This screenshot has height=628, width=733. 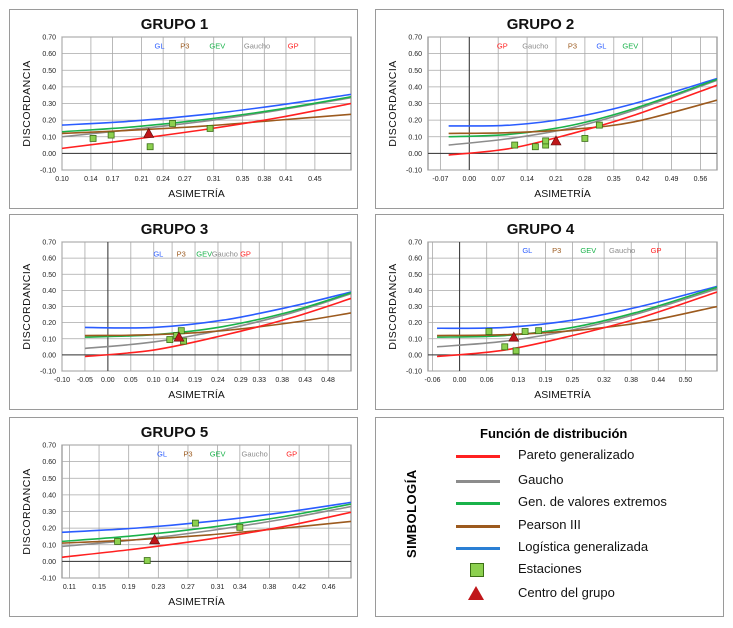 I want to click on chart-title: GRUPO 5, so click(x=175, y=432).